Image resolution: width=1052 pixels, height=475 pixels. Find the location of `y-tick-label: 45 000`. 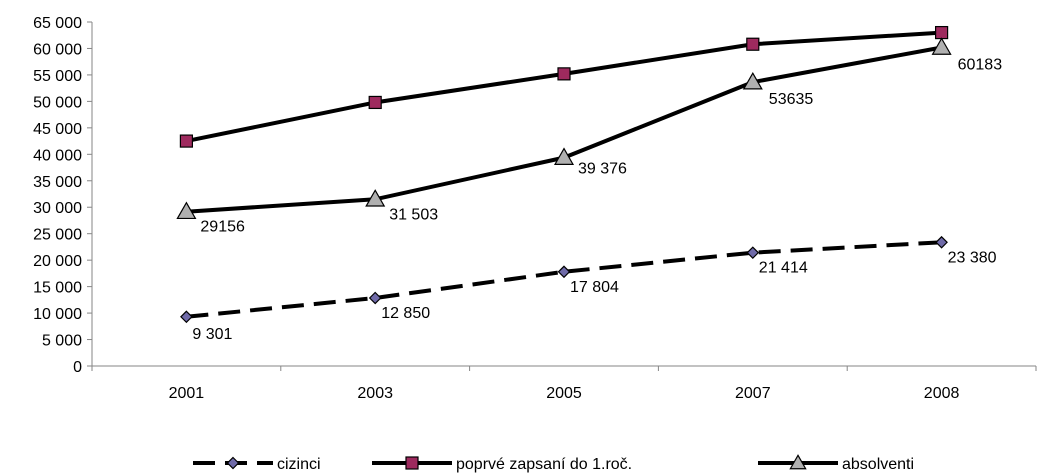

y-tick-label: 45 000 is located at coordinates (57, 129).